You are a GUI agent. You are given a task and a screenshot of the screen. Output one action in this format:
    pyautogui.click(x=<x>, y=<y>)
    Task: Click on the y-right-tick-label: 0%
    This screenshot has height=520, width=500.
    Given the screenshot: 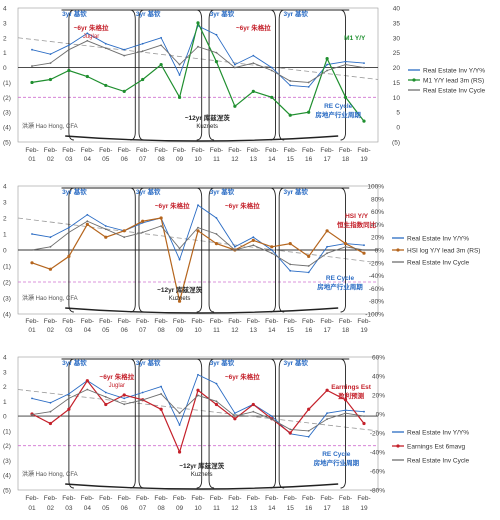 What is the action you would take?
    pyautogui.click(x=380, y=251)
    